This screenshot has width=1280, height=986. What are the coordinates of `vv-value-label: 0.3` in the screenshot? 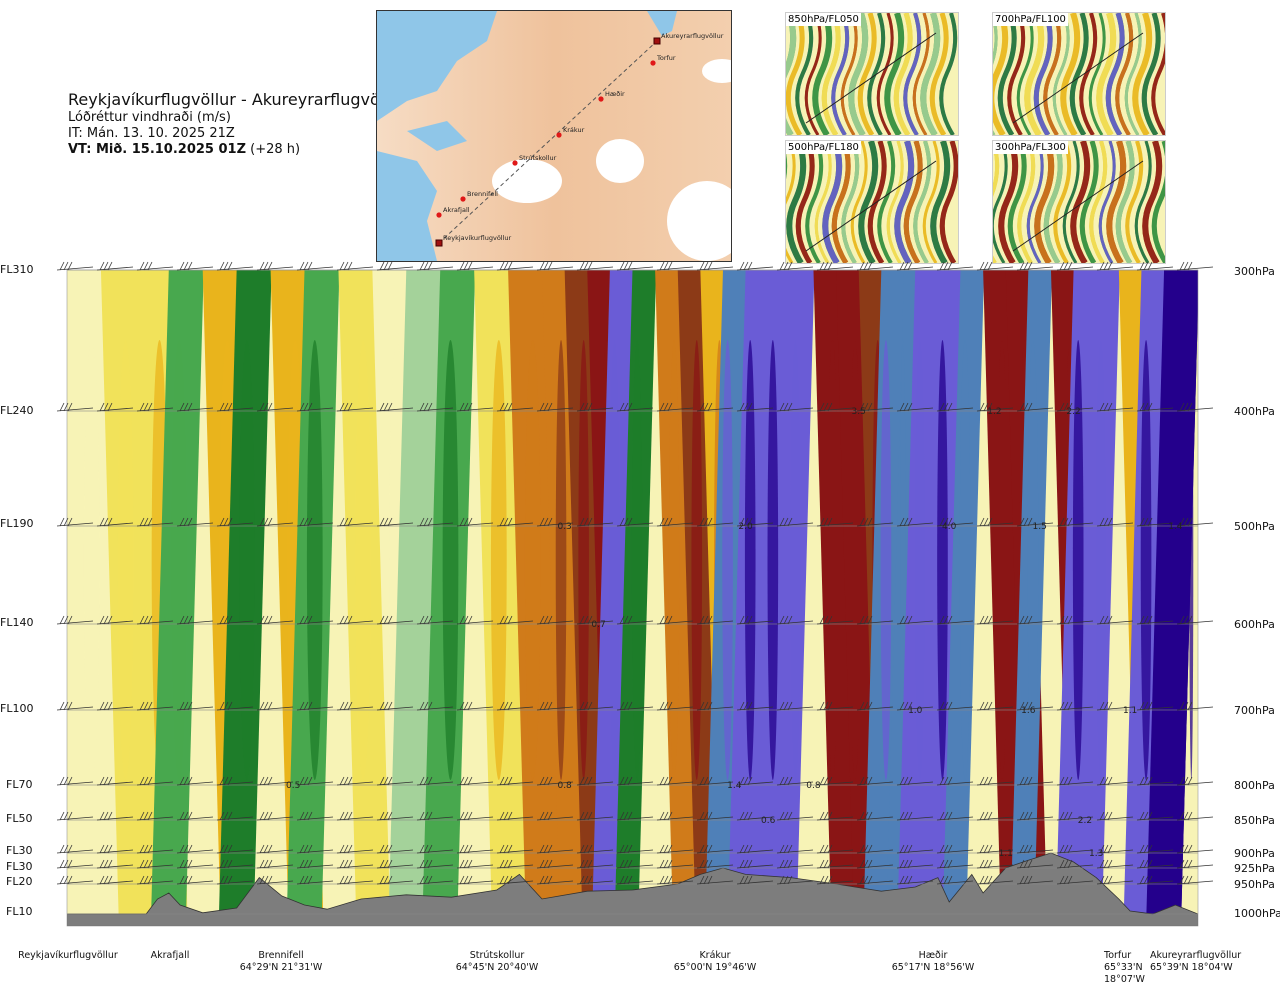 It's located at (564, 527).